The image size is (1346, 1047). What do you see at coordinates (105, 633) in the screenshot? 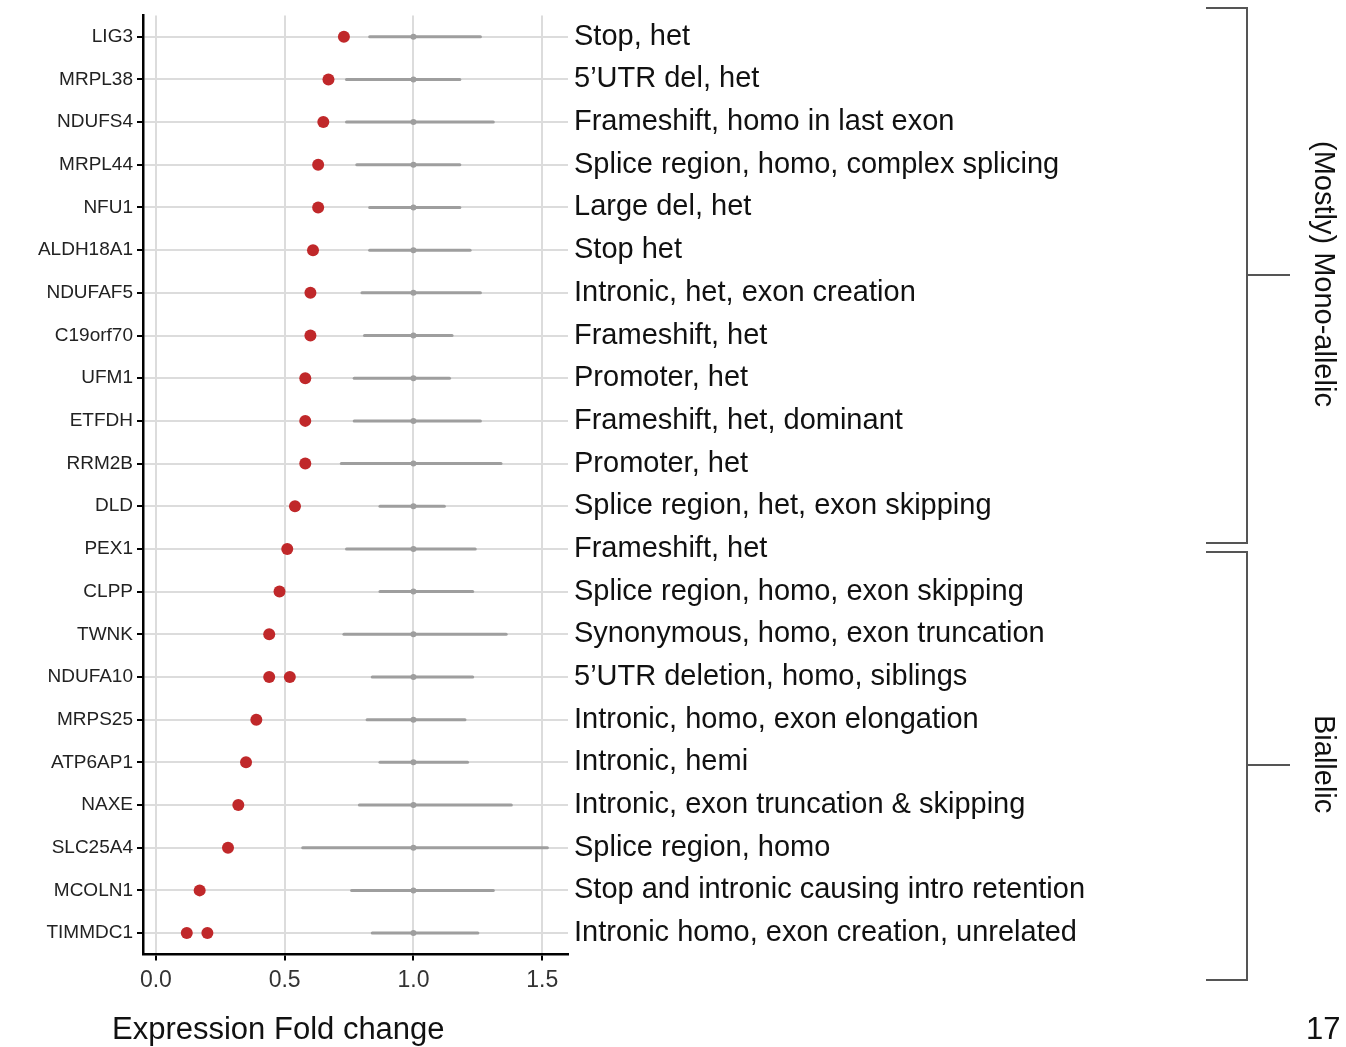
I see `y-tick-label: TWNK` at bounding box center [105, 633].